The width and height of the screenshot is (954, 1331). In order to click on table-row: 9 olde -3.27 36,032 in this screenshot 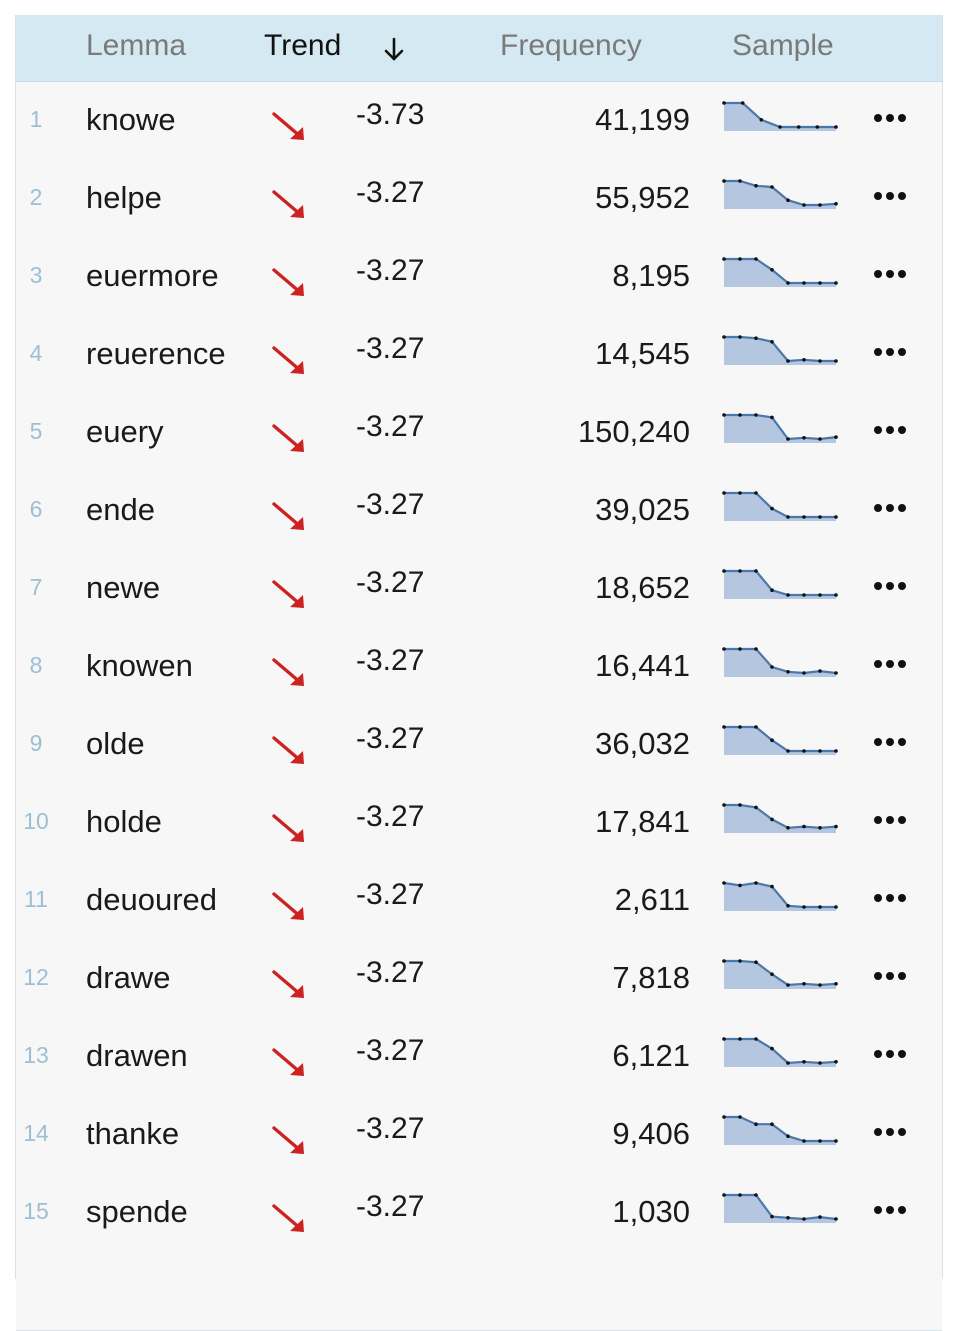, I will do `click(479, 745)`.